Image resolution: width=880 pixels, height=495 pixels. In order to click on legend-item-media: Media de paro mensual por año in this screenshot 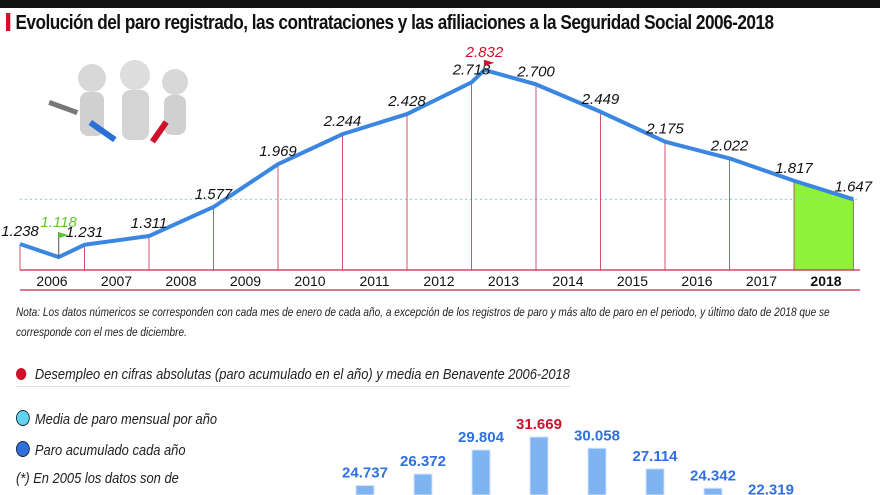, I will do `click(116, 419)`.